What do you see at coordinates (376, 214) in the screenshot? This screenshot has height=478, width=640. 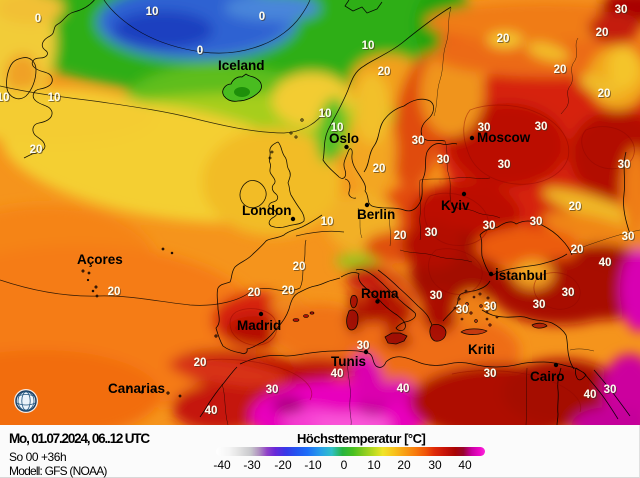 I see `svg-text: Berlin` at bounding box center [376, 214].